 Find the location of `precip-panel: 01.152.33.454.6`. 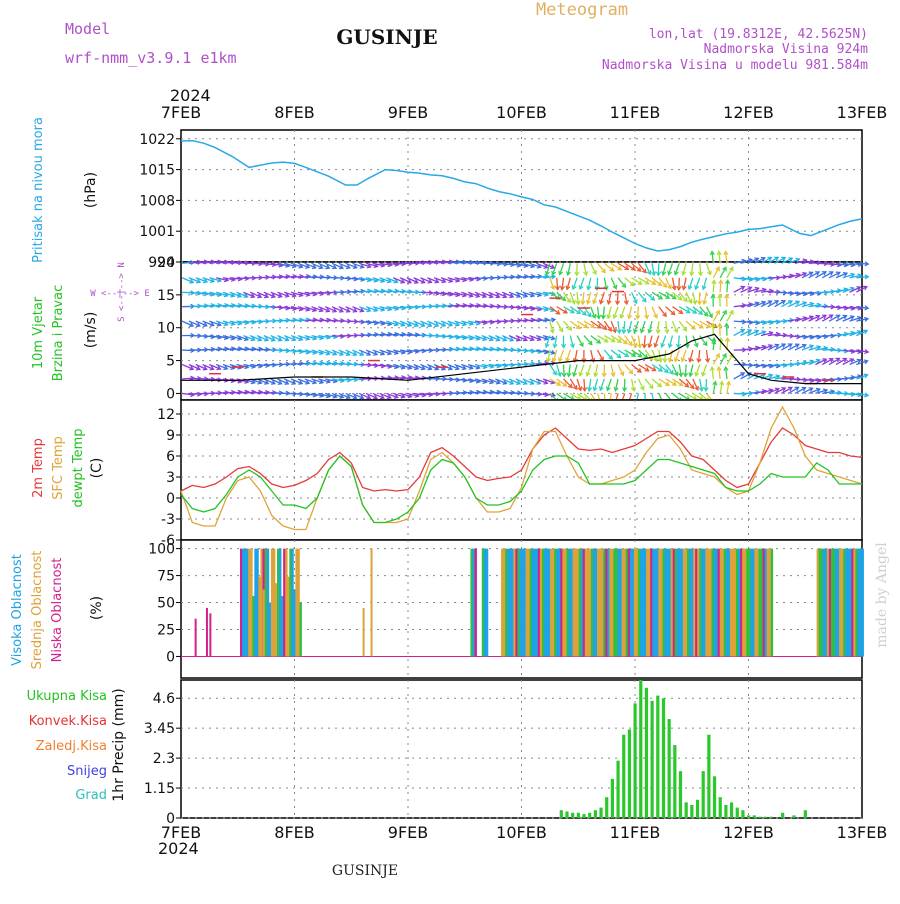

precip-panel: 01.152.33.454.6 is located at coordinates (503, 753).